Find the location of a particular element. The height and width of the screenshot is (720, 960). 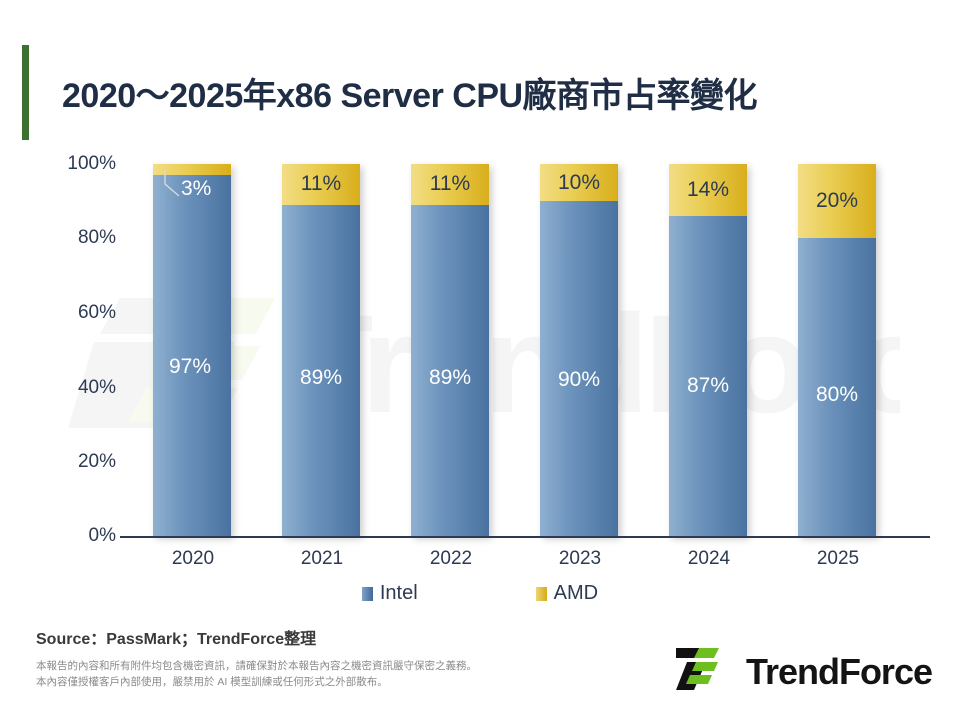

bar-segment-amd-2025: 20% is located at coordinates (837, 201).